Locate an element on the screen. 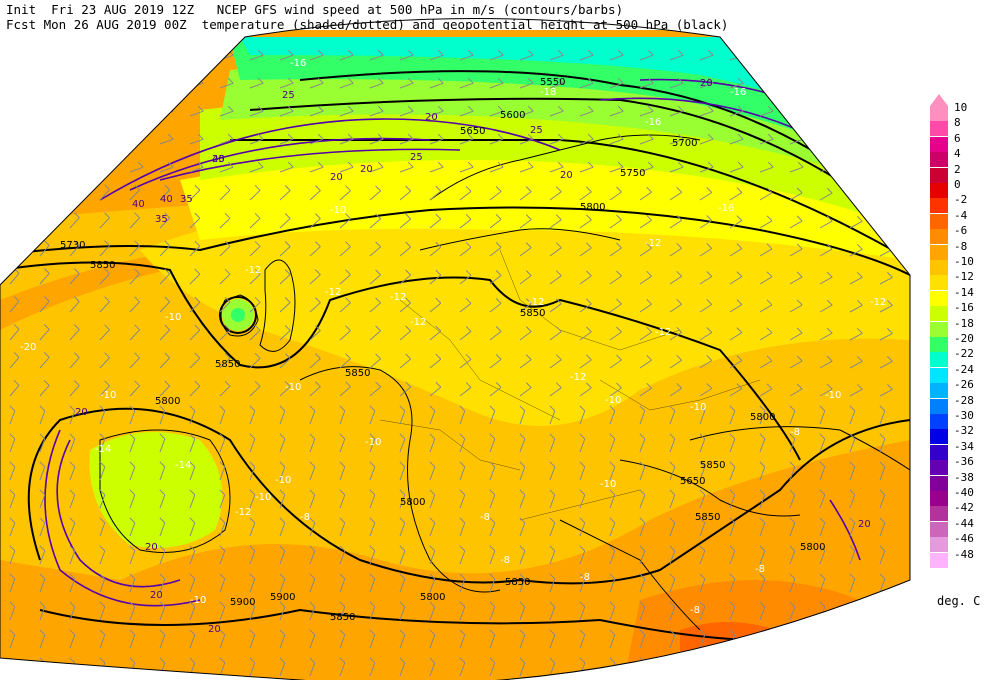 The image size is (1000, 680). temperature-label: -10 is located at coordinates (283, 480).